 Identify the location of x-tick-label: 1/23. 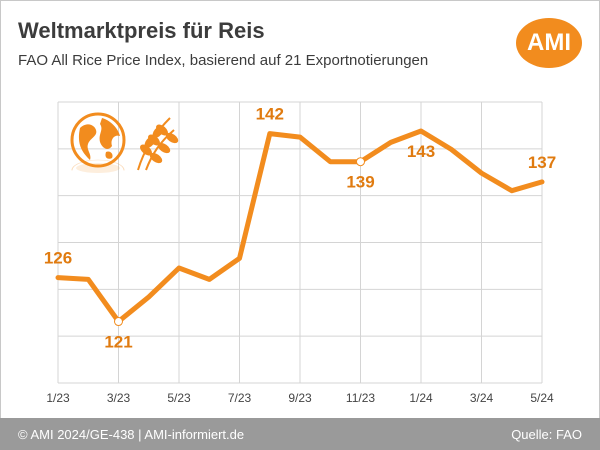
(58, 398).